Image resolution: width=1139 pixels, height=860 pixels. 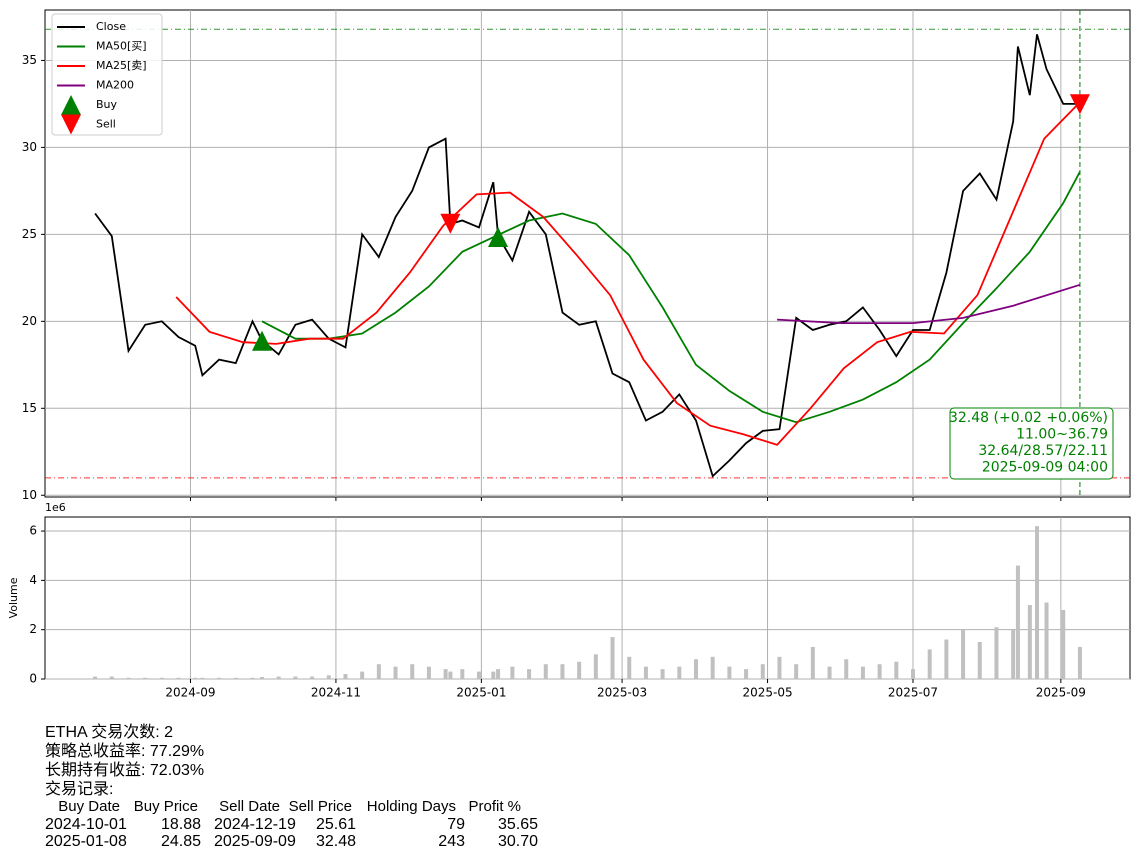 What do you see at coordinates (124, 751) in the screenshot?
I see `summary-line: 策略总收益率: 77.29%` at bounding box center [124, 751].